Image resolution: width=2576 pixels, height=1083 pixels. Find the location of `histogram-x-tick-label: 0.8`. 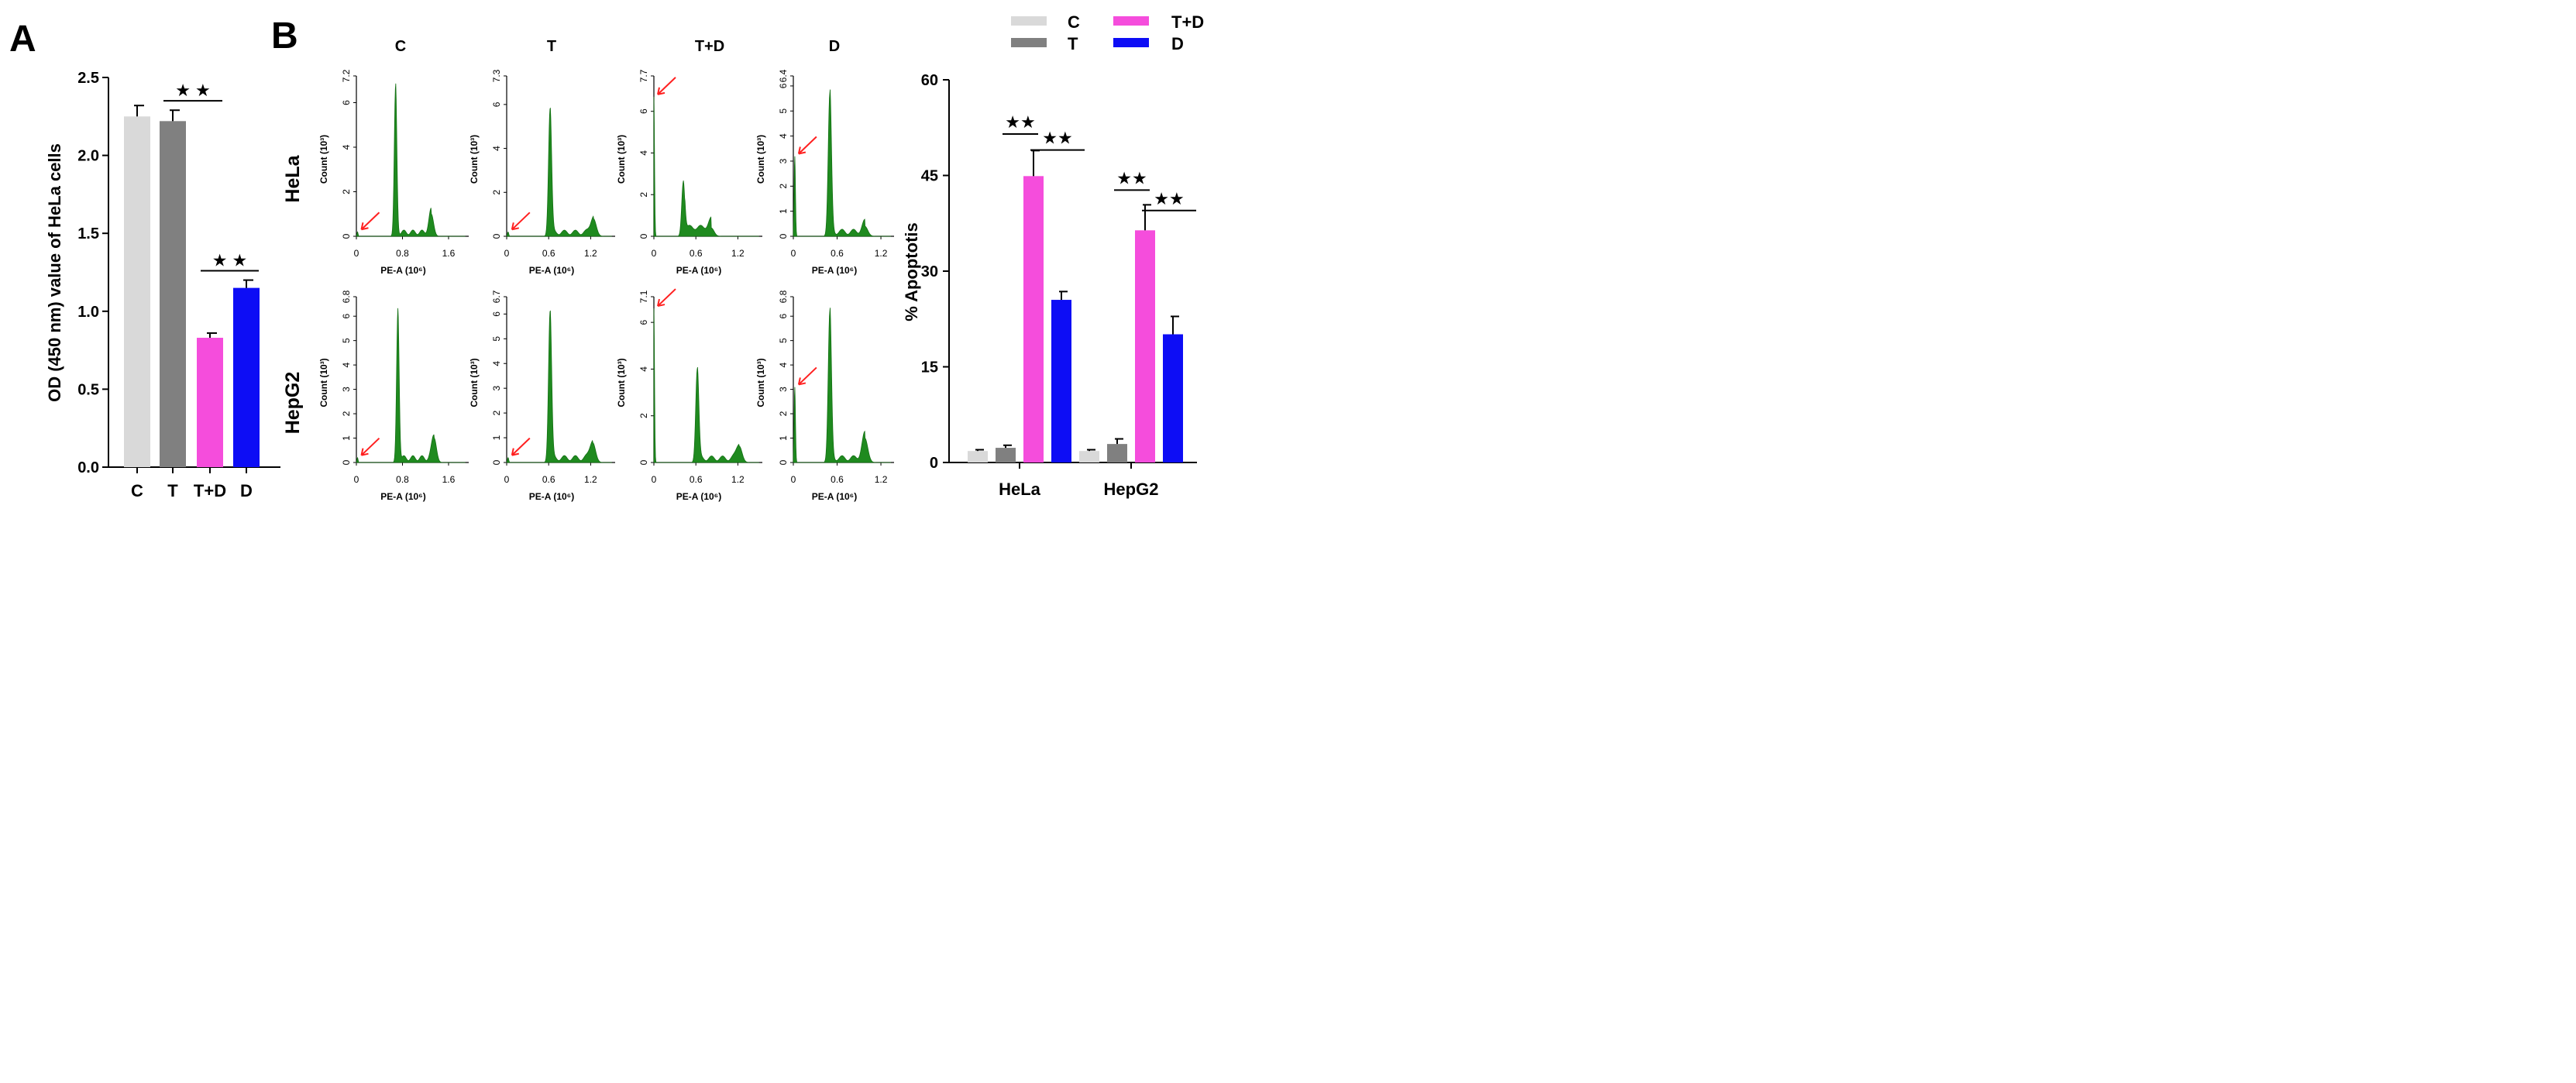

histogram-x-tick-label: 0.8 is located at coordinates (402, 254).